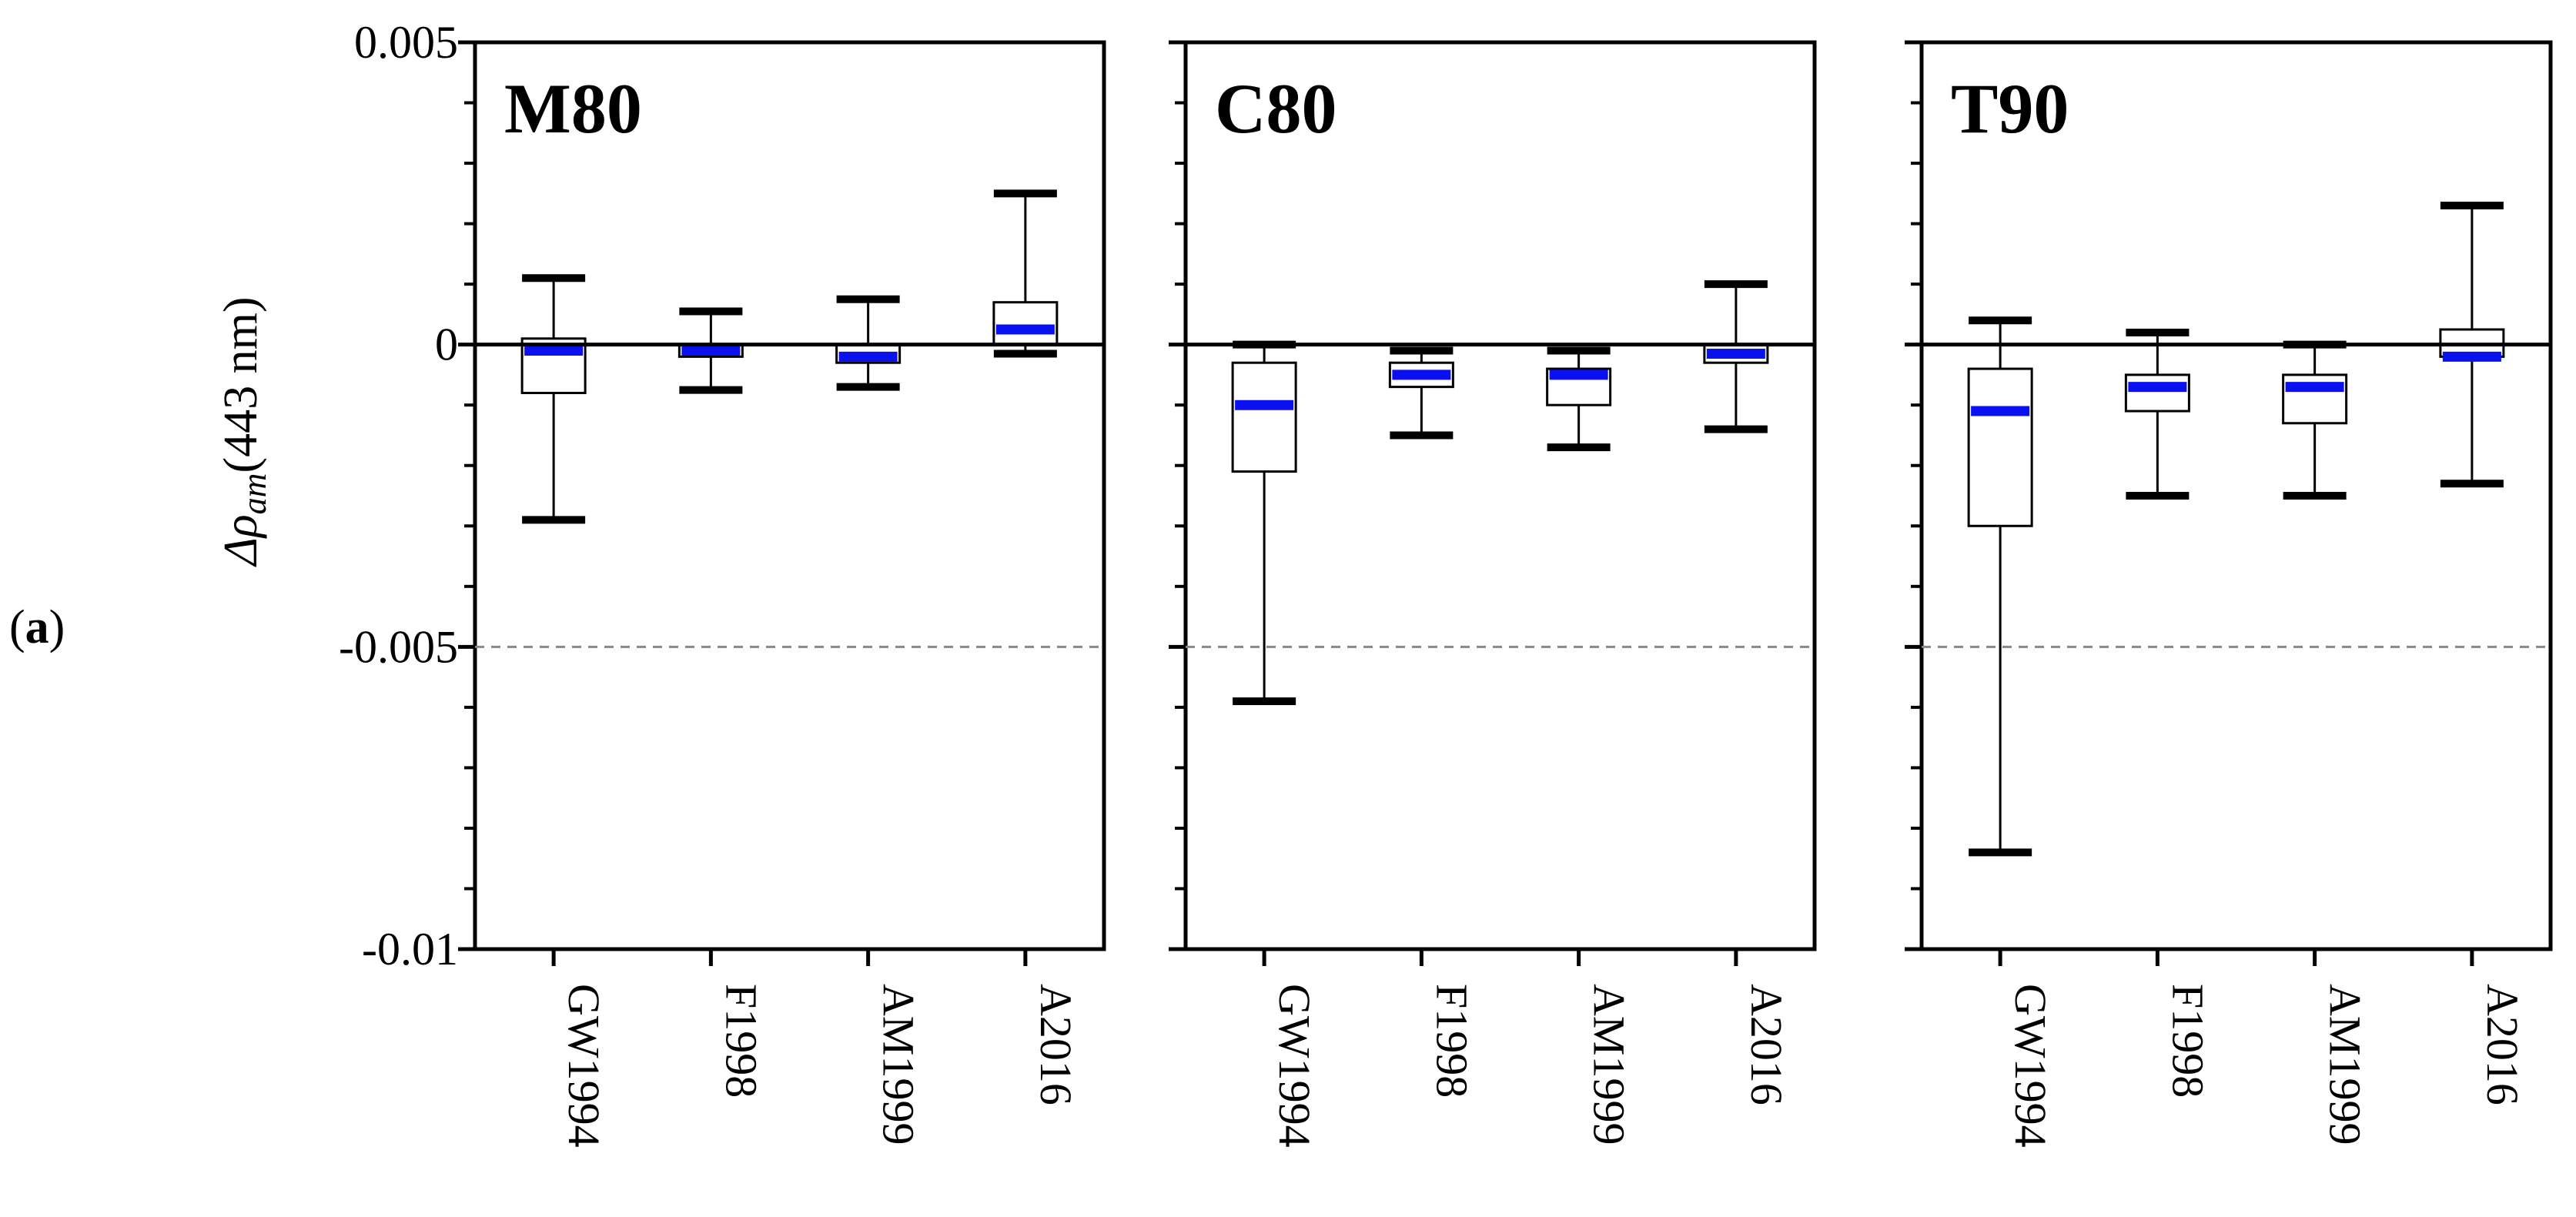 The image size is (2576, 1217). What do you see at coordinates (241, 385) in the screenshot?
I see `y-axis-label-unit: (443 nm)` at bounding box center [241, 385].